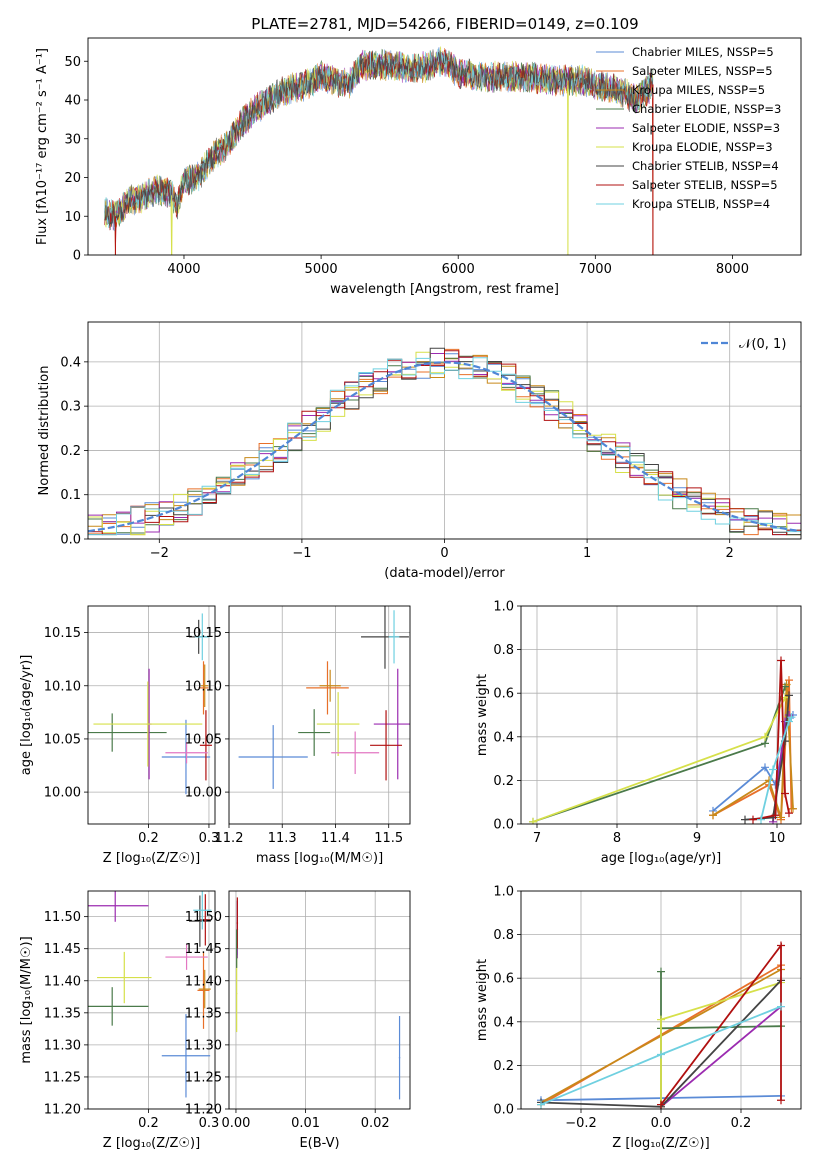 The image size is (819, 1170). Describe the element at coordinates (203, 1013) in the screenshot. I see `y-tick-label: 11.35` at that location.